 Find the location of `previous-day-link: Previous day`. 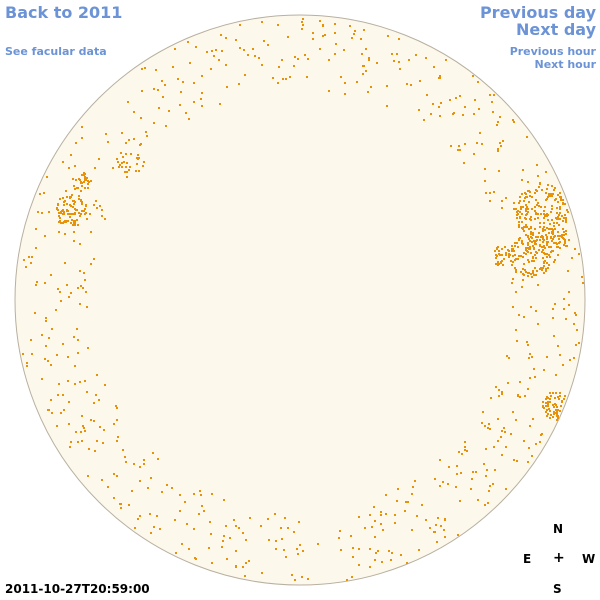

previous-day-link: Previous day is located at coordinates (537, 12).